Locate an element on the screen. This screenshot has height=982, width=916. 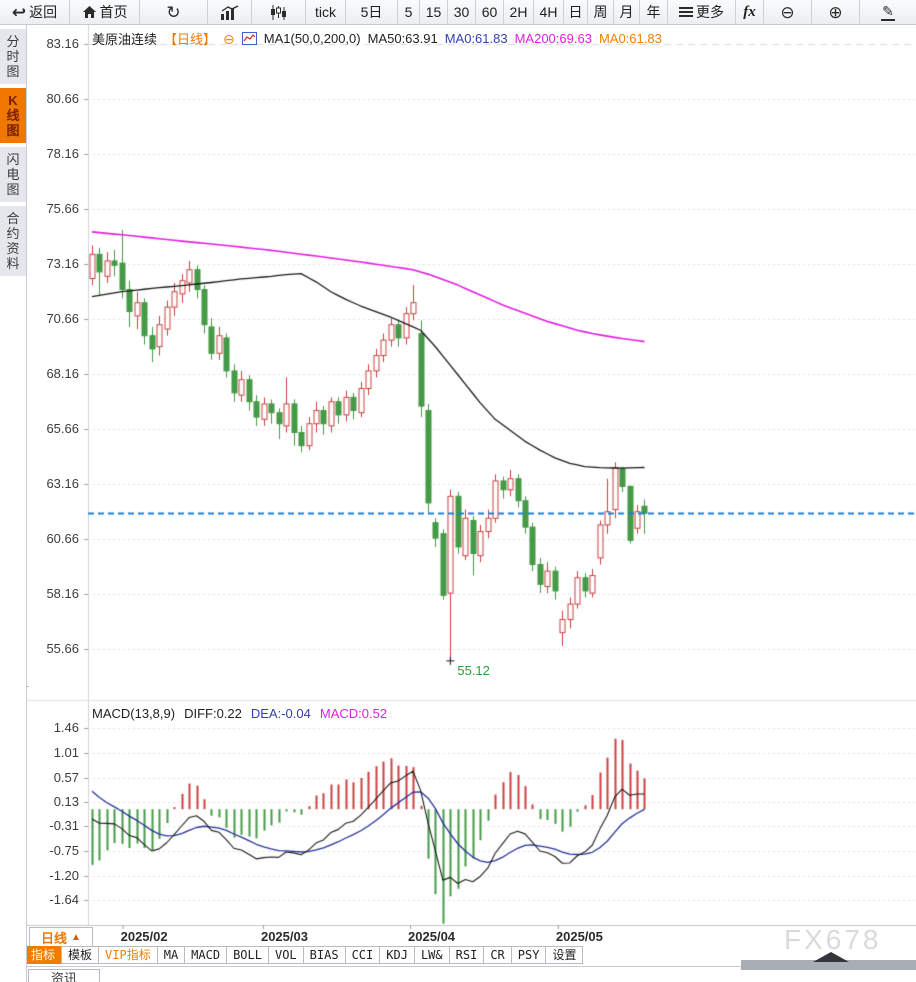
price-axis-label: 63.16 is located at coordinates (62, 483).